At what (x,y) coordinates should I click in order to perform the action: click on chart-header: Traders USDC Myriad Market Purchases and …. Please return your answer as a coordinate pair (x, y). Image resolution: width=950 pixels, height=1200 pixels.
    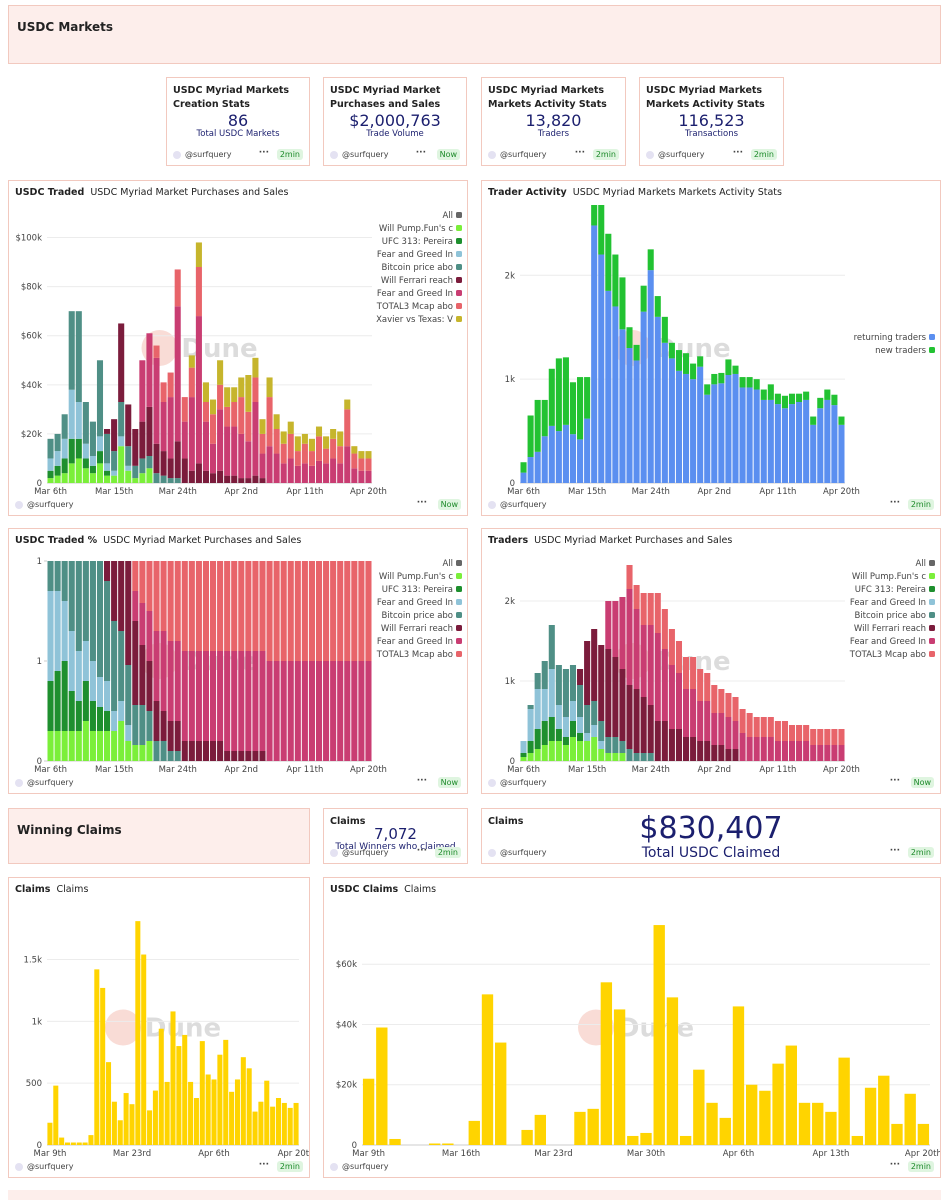
    Looking at the image, I should click on (610, 540).